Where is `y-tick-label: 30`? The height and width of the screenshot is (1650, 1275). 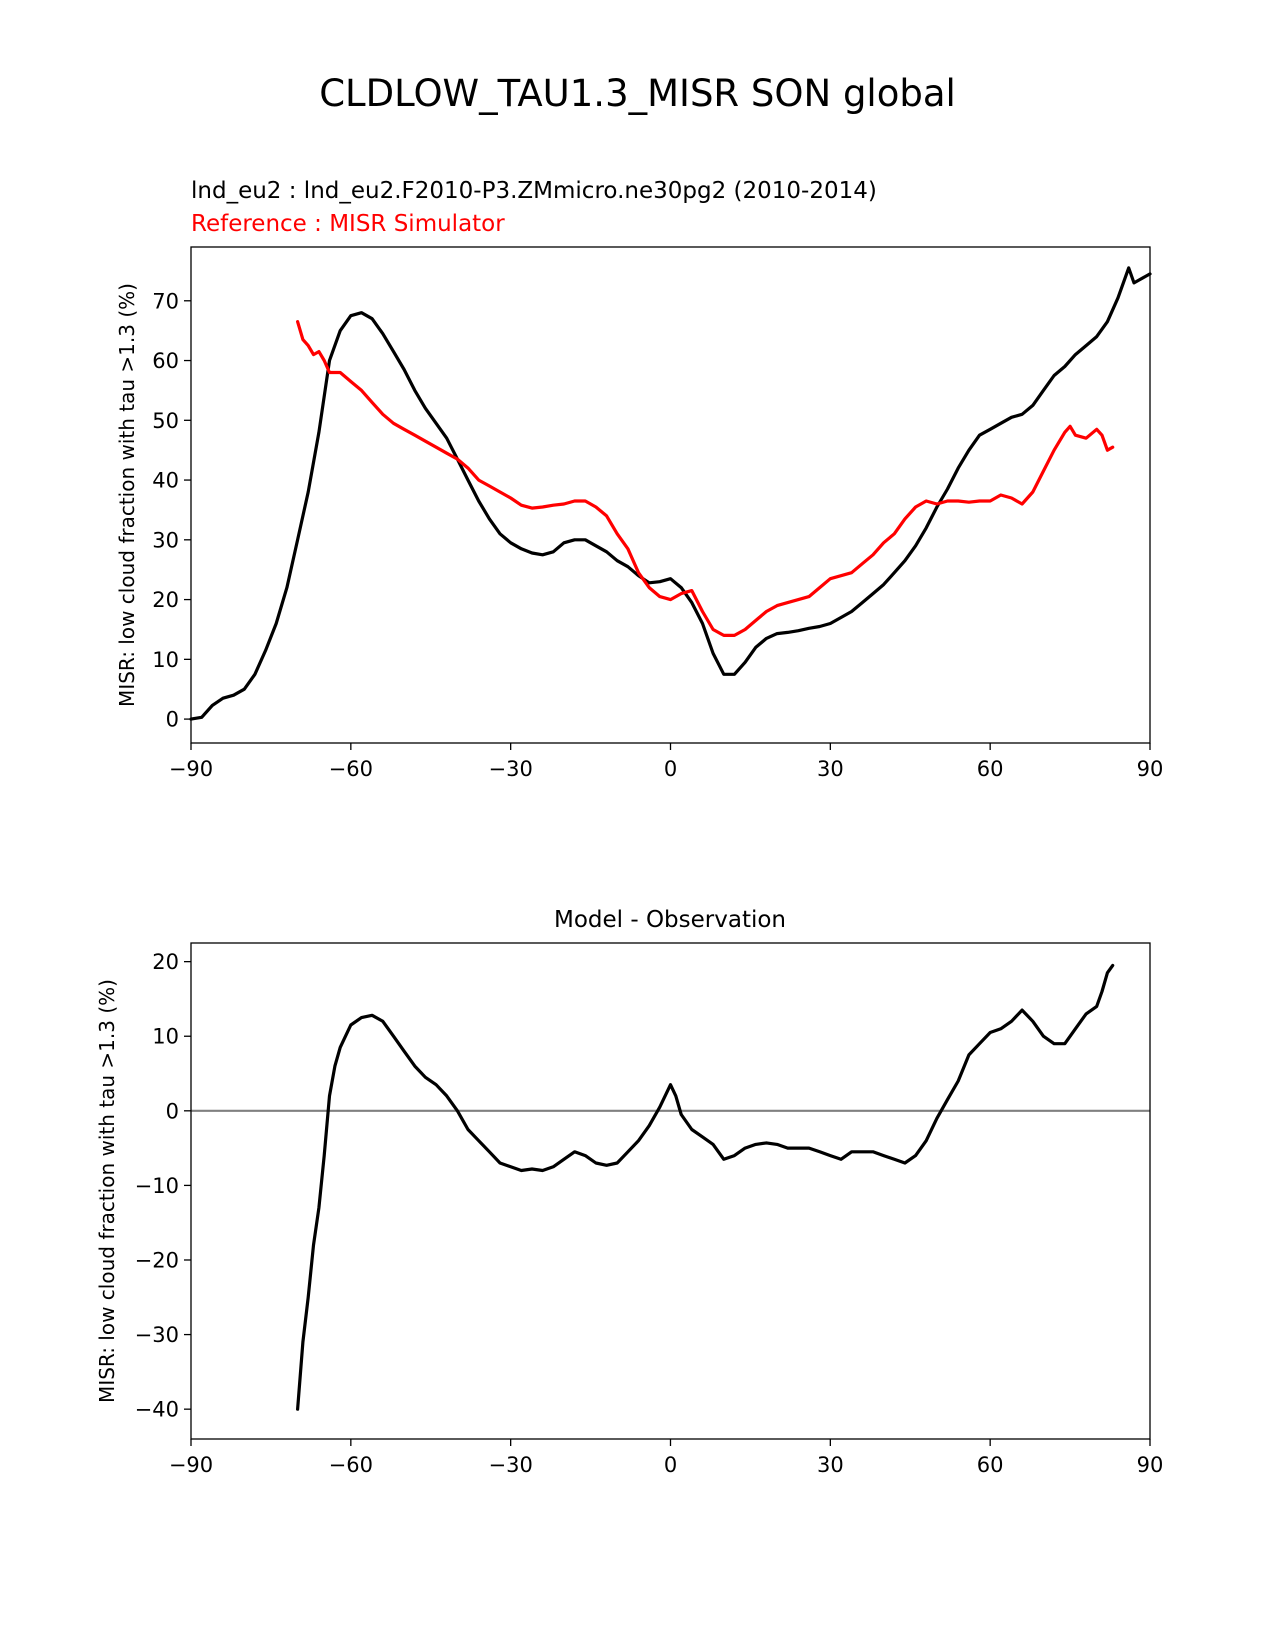 y-tick-label: 30 is located at coordinates (165, 540).